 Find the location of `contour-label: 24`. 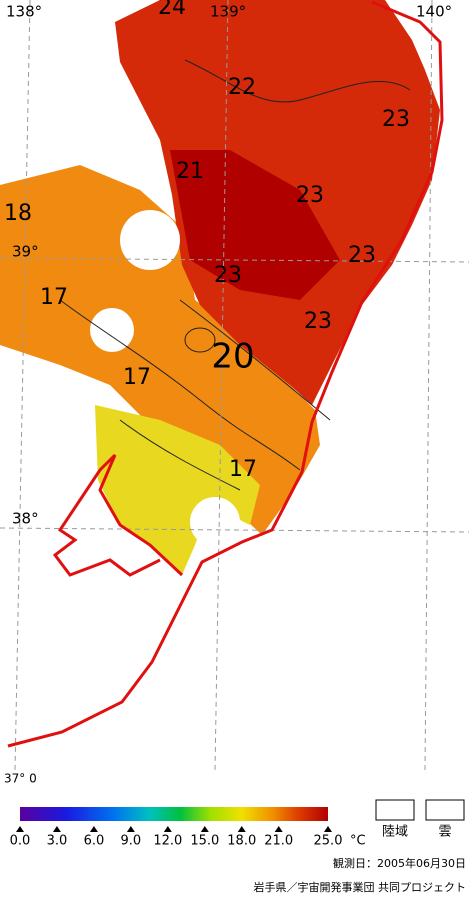

contour-label: 24 is located at coordinates (172, 10).